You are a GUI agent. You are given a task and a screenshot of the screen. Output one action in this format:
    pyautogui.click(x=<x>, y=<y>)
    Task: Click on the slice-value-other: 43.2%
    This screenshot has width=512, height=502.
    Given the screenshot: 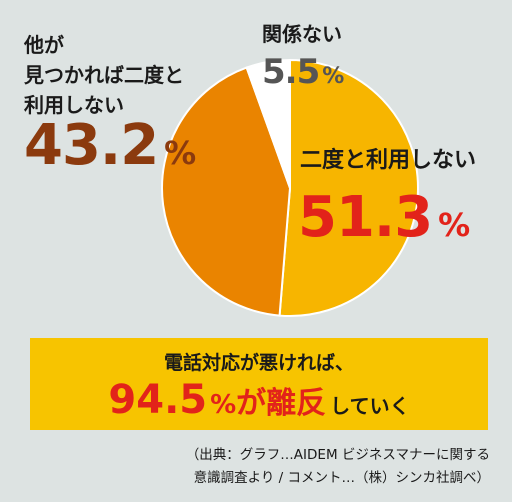 What is the action you would take?
    pyautogui.click(x=110, y=145)
    